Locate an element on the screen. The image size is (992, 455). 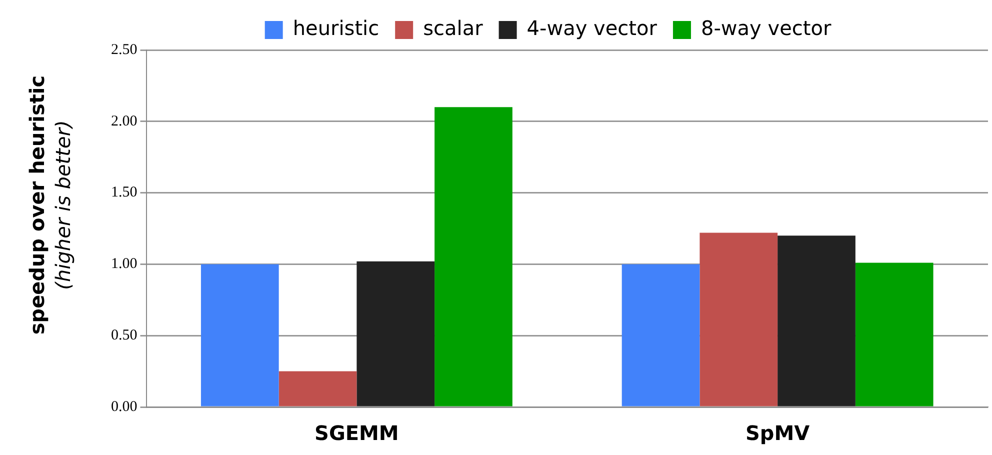
legend-label: scalar is located at coordinates (453, 28).